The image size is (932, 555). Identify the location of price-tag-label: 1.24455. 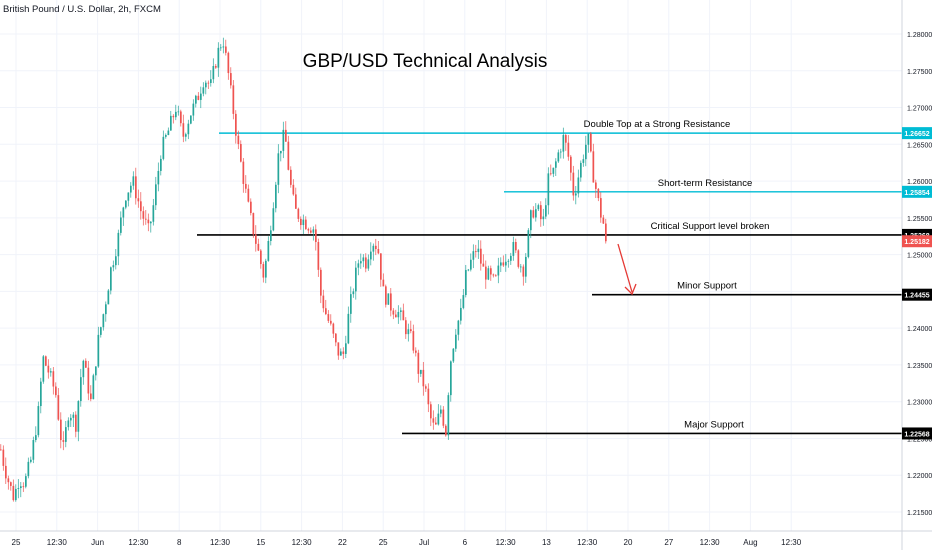
(916, 296).